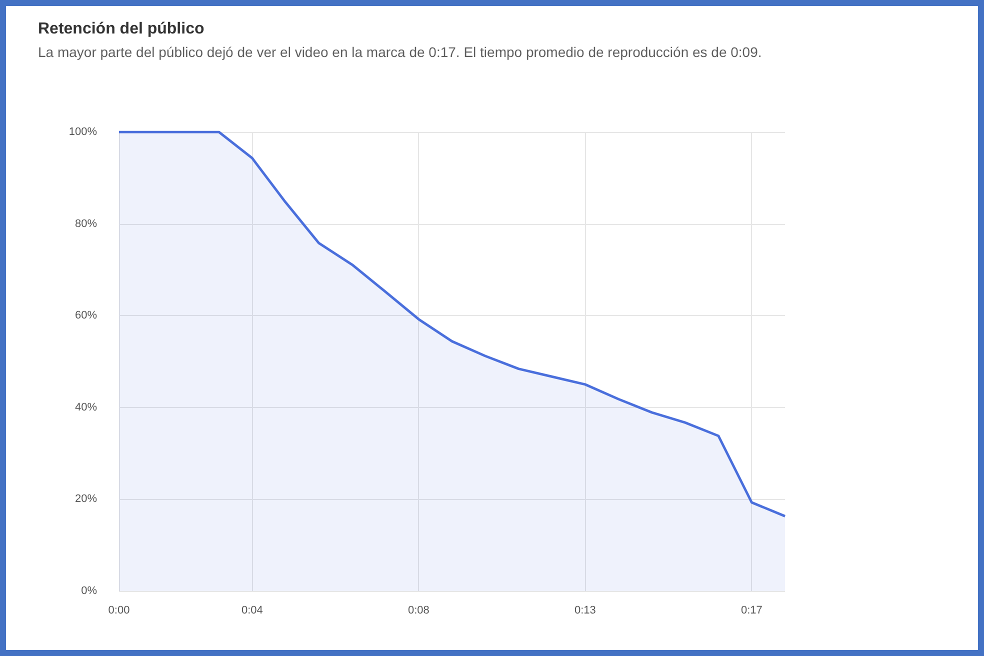 The height and width of the screenshot is (656, 984). Describe the element at coordinates (86, 316) in the screenshot. I see `y-tick-label: 60%` at that location.